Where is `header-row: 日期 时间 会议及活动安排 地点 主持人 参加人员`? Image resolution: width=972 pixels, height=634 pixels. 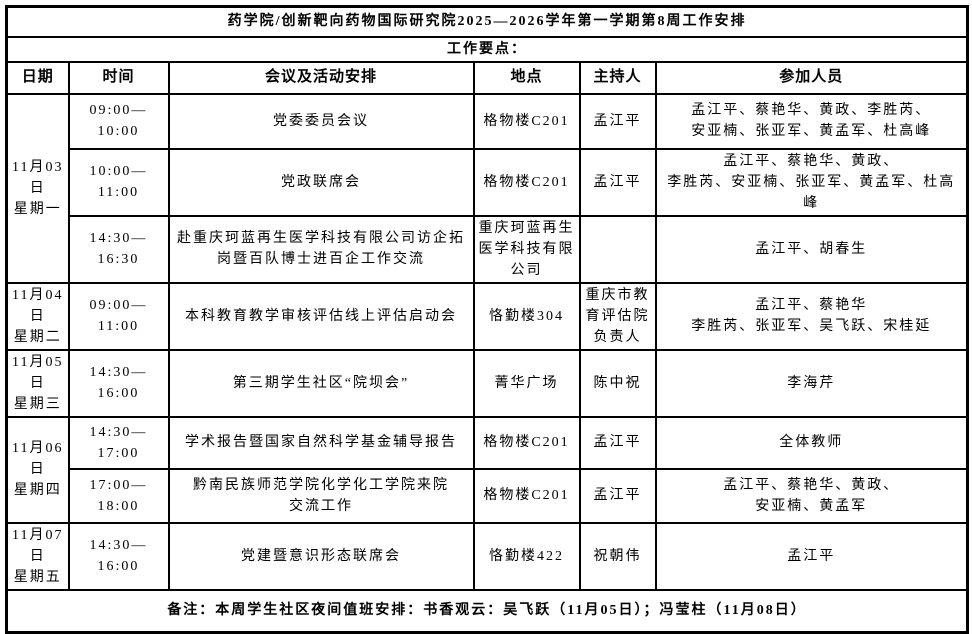 header-row: 日期 时间 会议及活动安排 地点 主持人 参加人员 is located at coordinates (487, 77).